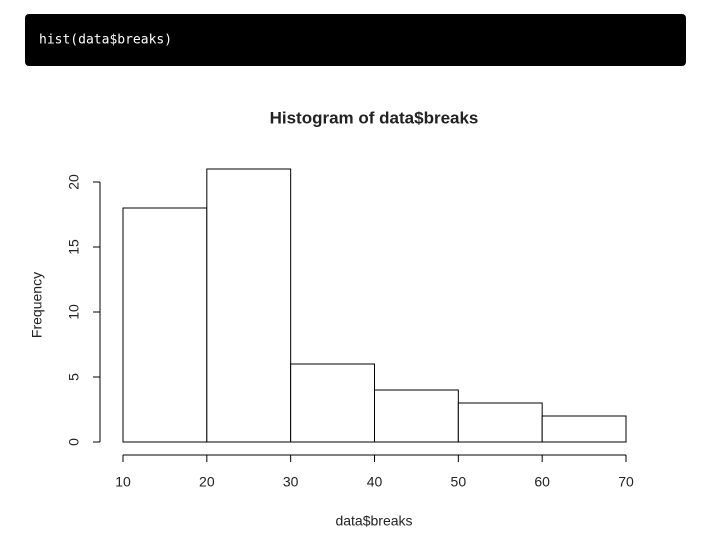 The image size is (707, 549). I want to click on y-tick-label: 10, so click(74, 312).